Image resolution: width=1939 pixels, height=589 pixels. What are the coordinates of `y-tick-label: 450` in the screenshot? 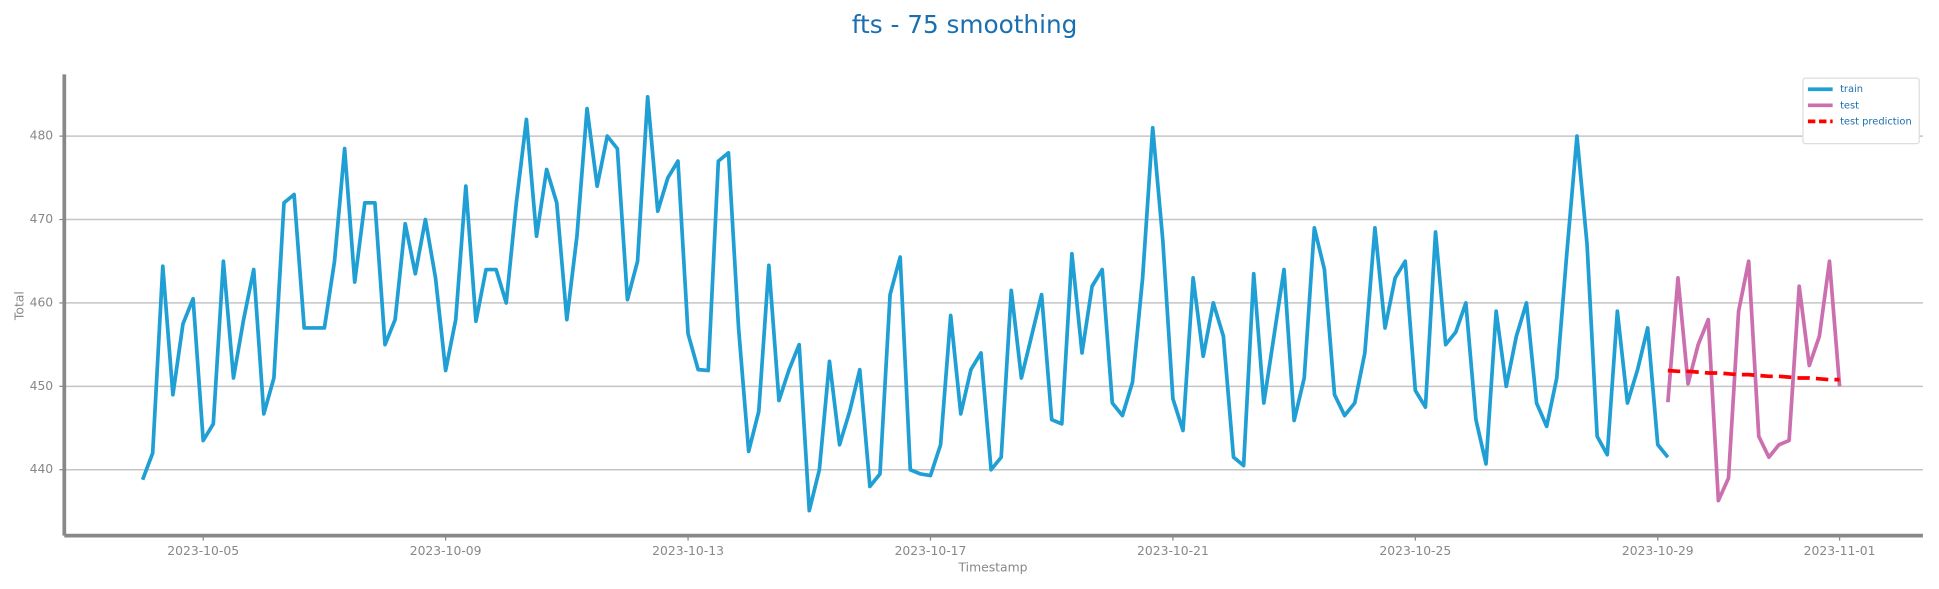 It's located at (42, 386).